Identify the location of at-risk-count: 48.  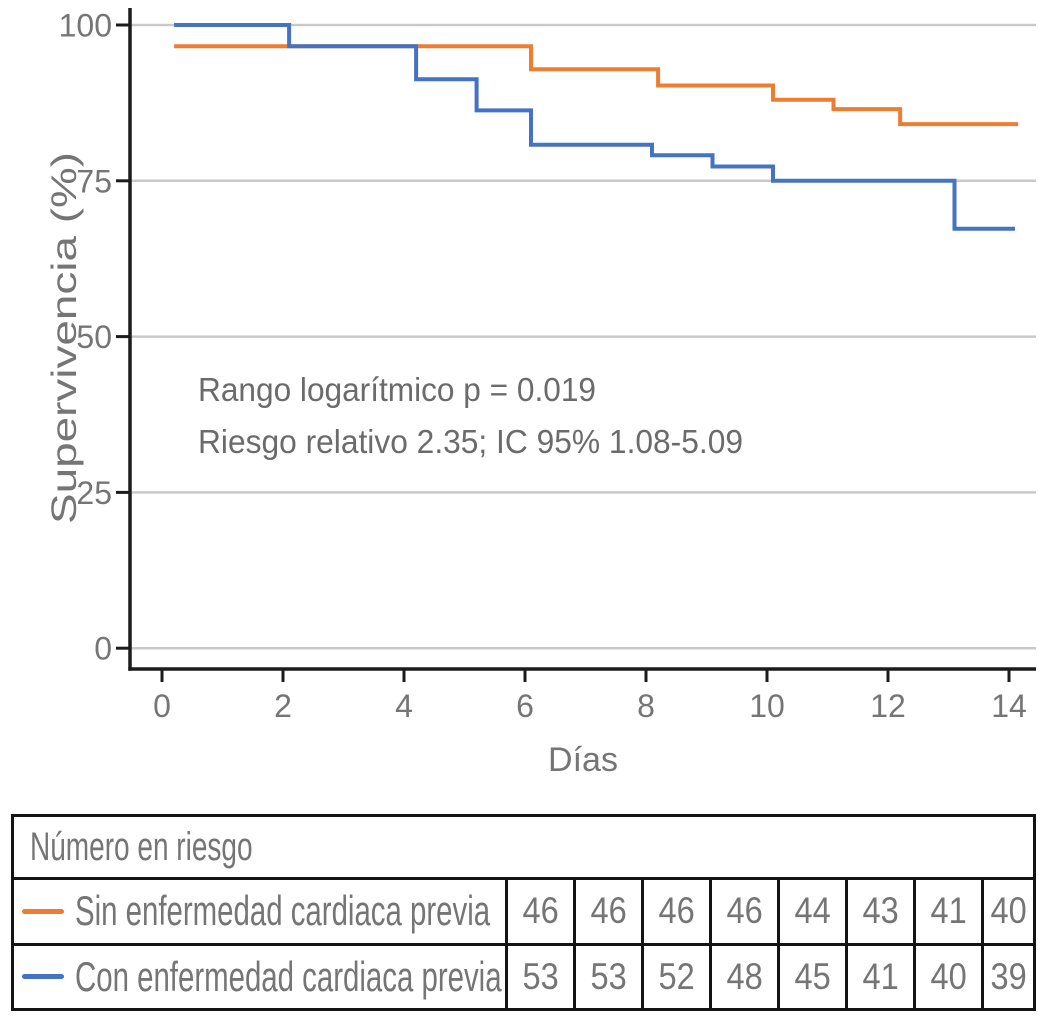
(744, 976).